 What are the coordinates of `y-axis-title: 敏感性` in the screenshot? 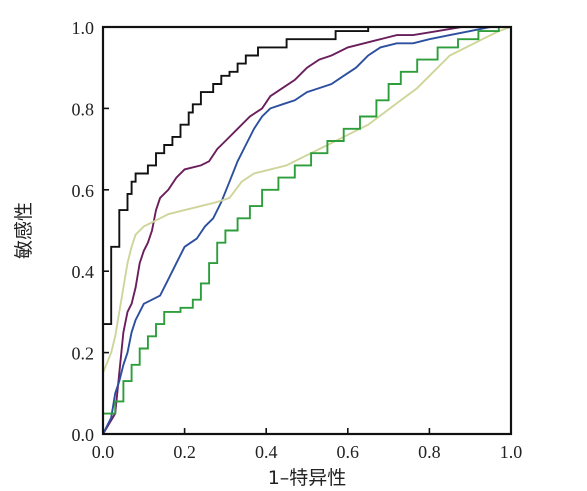 It's located at (24, 230).